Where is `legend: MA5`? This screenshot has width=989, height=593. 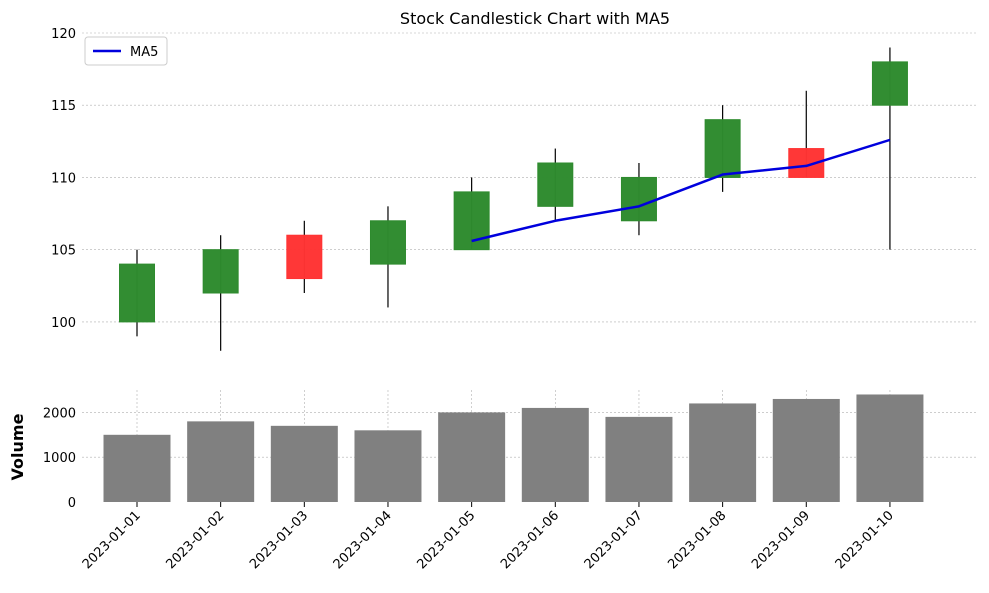
legend: MA5 is located at coordinates (126, 51).